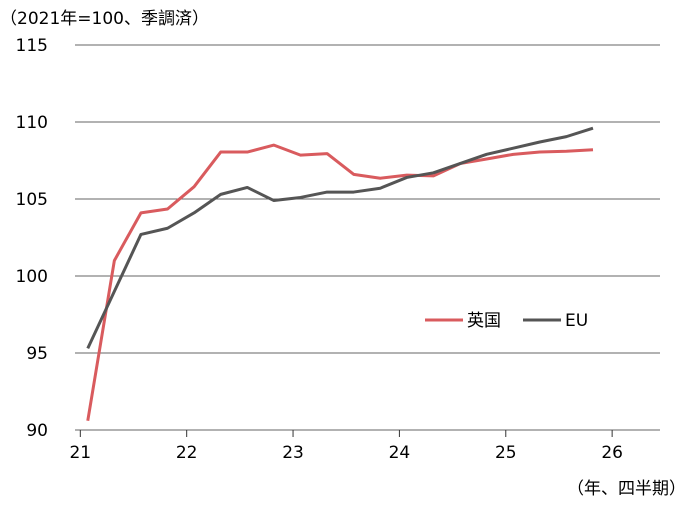  Describe the element at coordinates (612, 453) in the screenshot. I see `x-tick-label: 26` at that location.